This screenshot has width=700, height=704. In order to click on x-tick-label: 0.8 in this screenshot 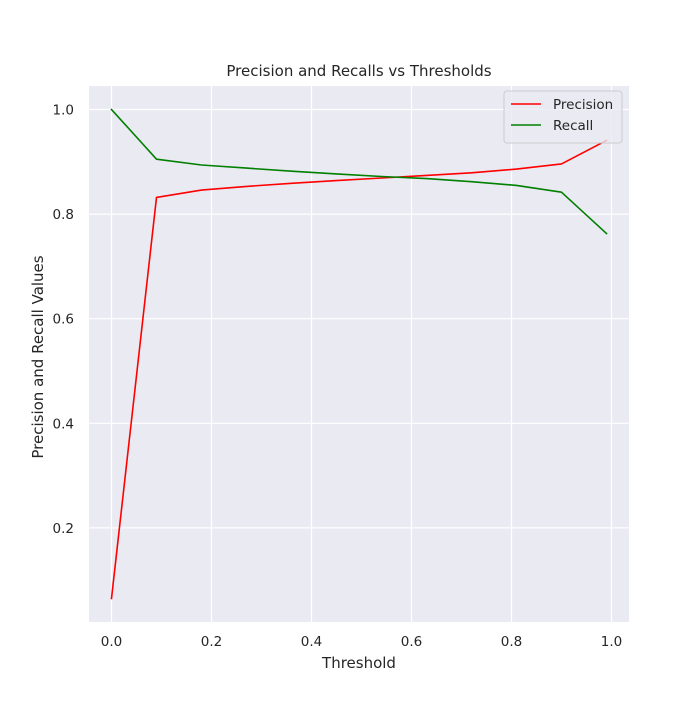, I will do `click(511, 642)`.